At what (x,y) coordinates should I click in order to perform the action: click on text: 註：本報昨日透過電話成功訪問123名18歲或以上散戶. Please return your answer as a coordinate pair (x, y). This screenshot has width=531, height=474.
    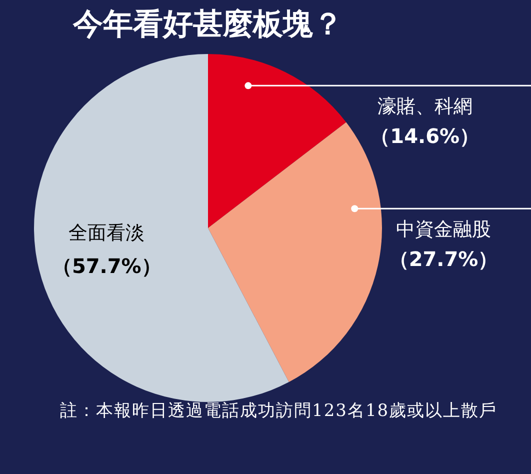
    Looking at the image, I should click on (279, 411).